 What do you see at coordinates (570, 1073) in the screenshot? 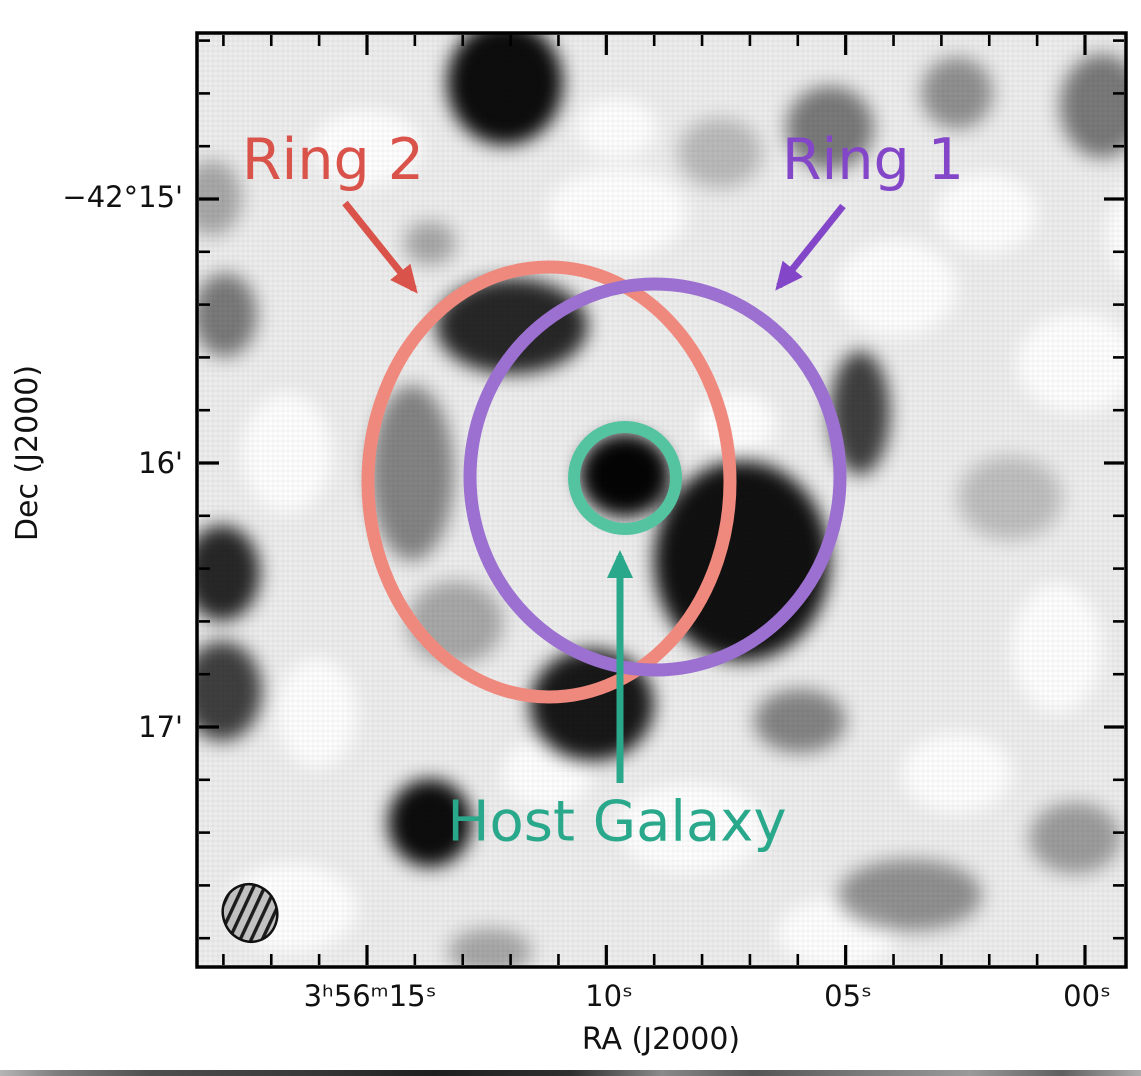
I see `next-figure-edge` at bounding box center [570, 1073].